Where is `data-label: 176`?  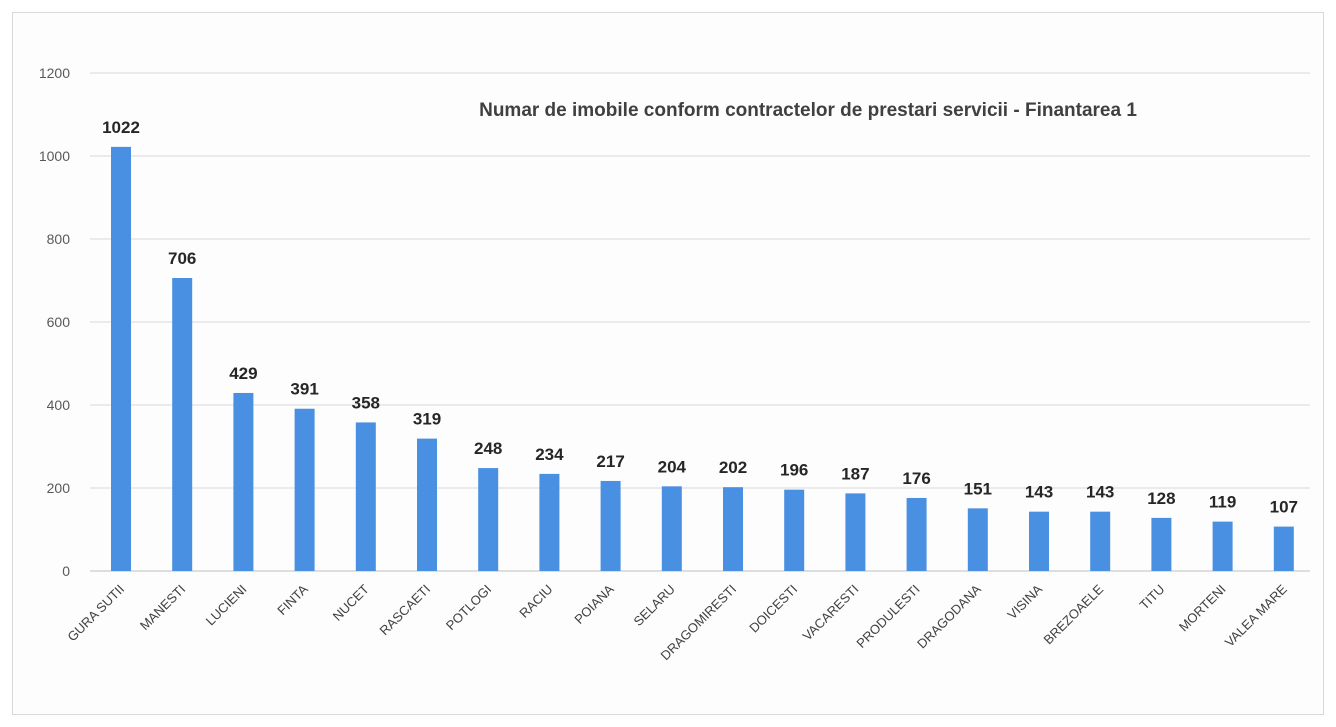 data-label: 176 is located at coordinates (916, 478).